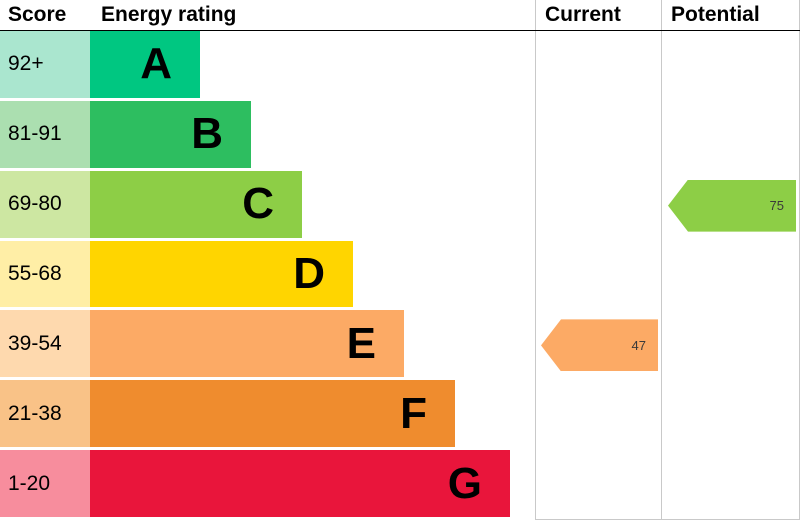 The image size is (800, 520). I want to click on potential-cell-f, so click(730, 415).